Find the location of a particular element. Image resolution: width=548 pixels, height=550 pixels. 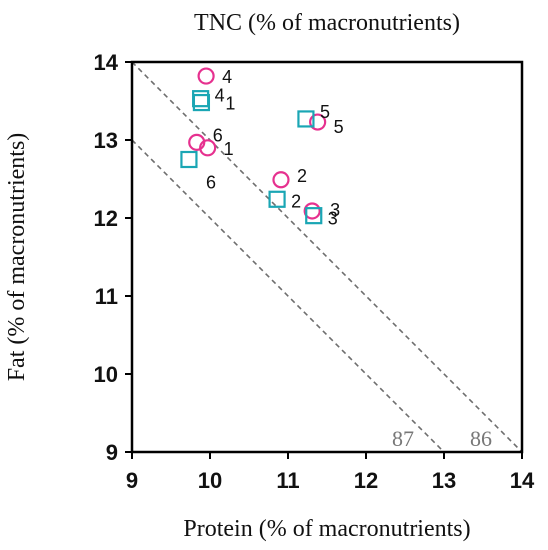

y-tick-label: 14 is located at coordinates (106, 62).